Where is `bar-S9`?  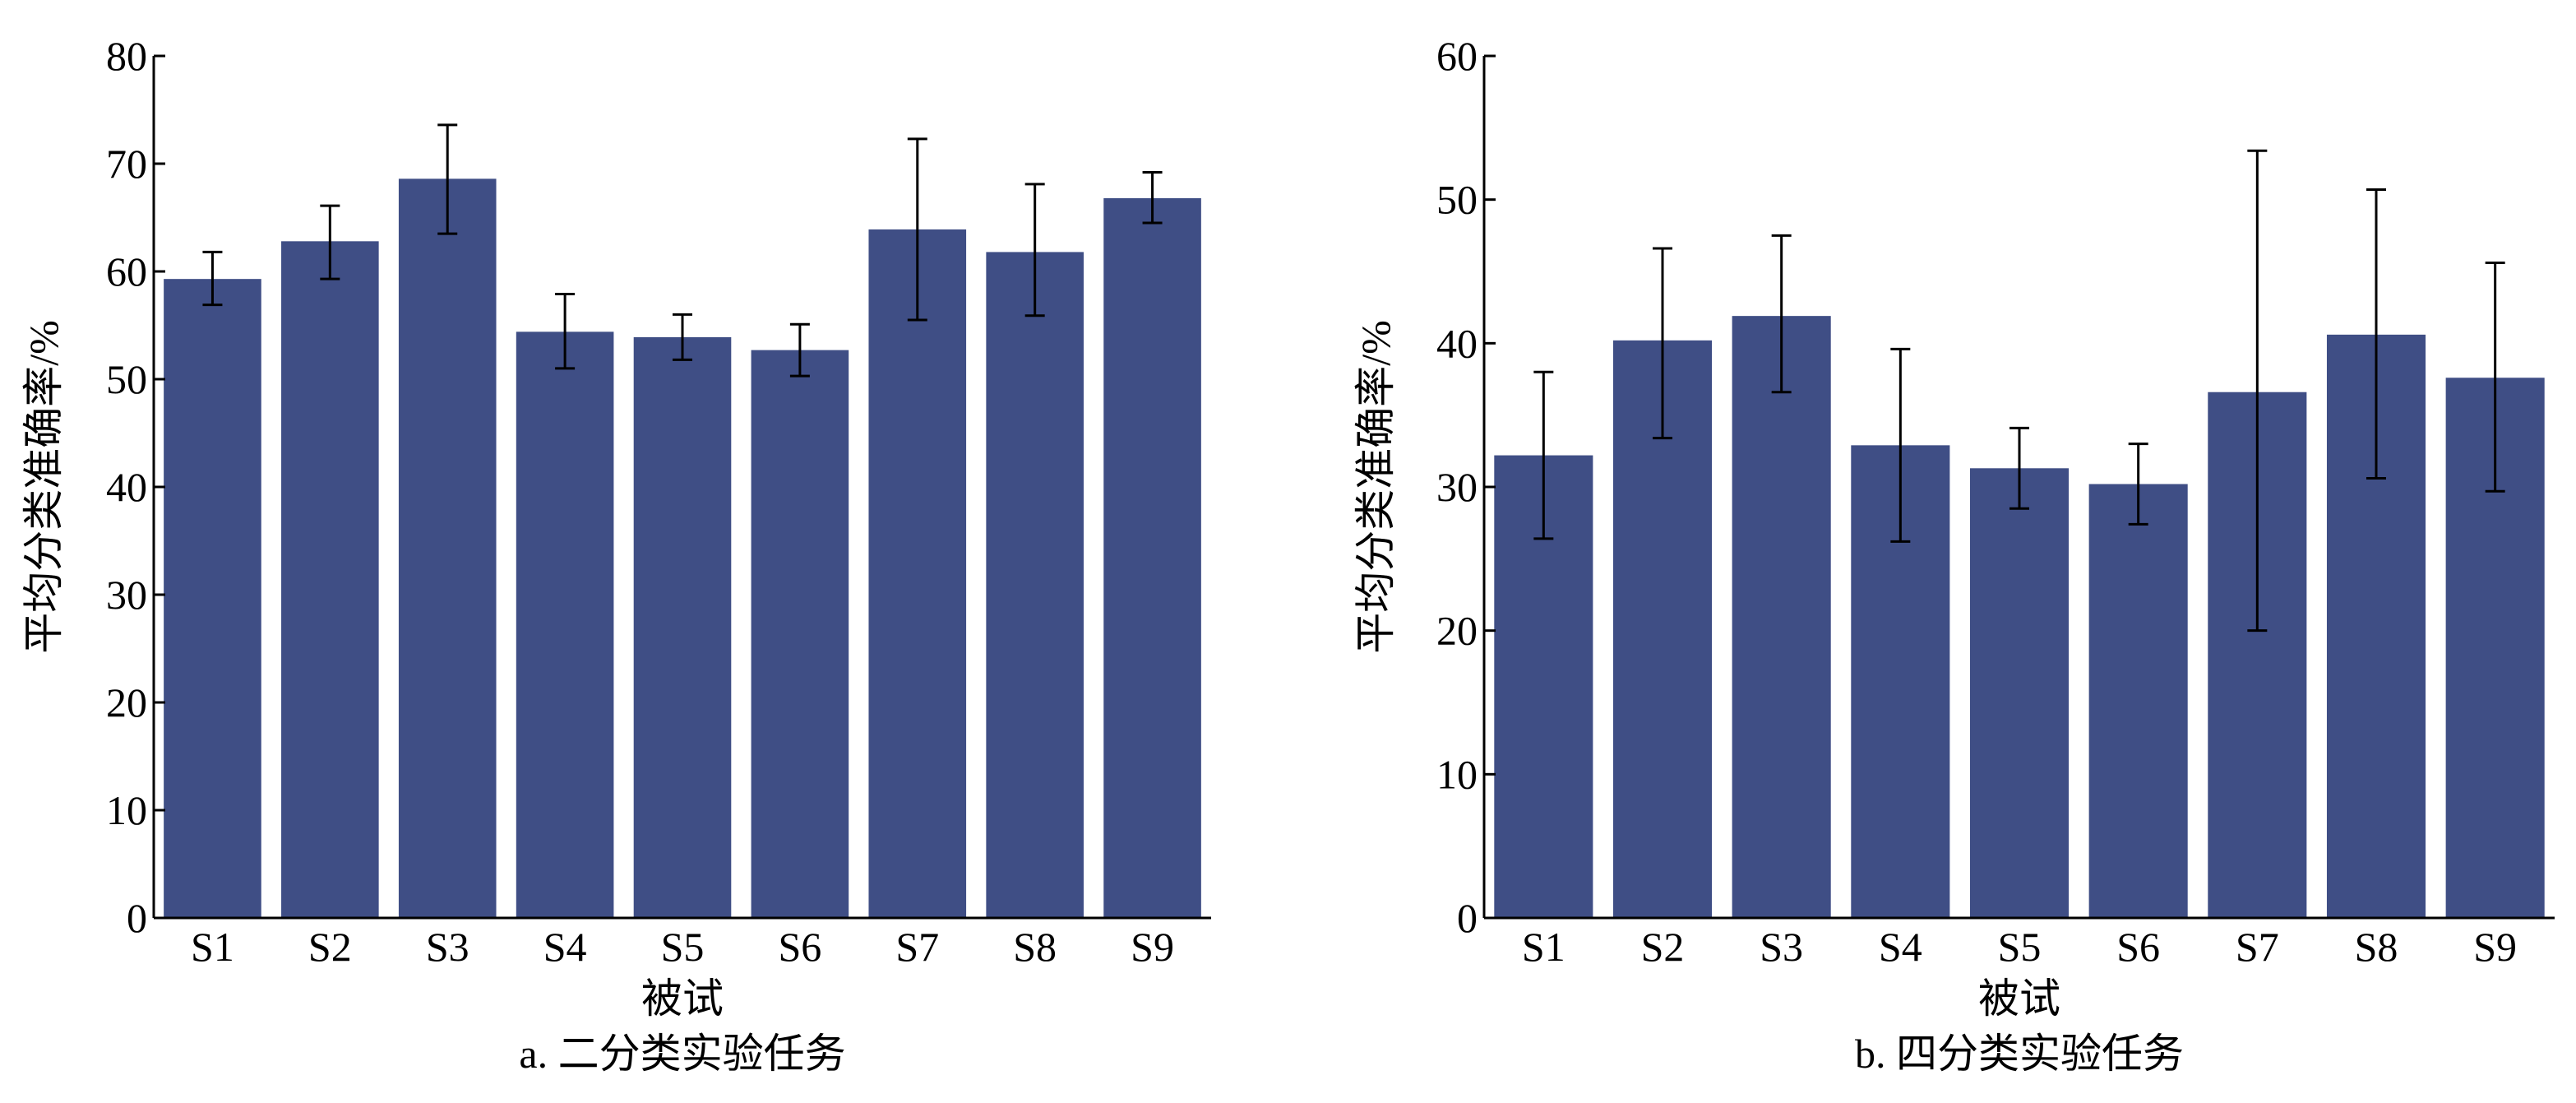 bar-S9 is located at coordinates (1152, 558).